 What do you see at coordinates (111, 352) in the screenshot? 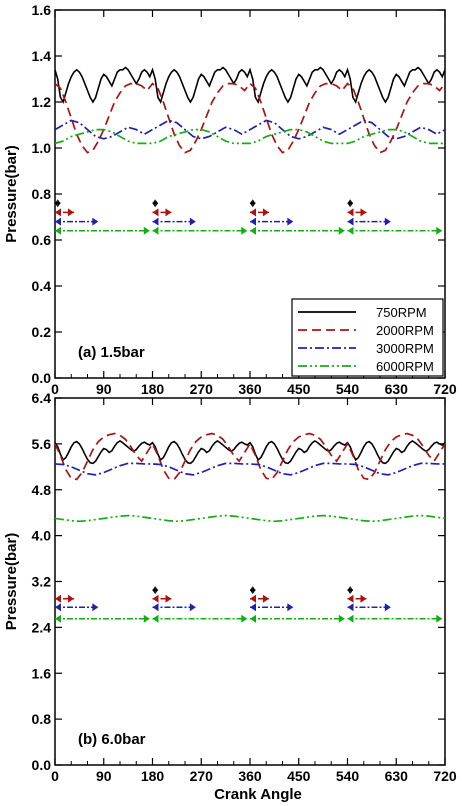
I see `panel-label: (a) 1.5bar` at bounding box center [111, 352].